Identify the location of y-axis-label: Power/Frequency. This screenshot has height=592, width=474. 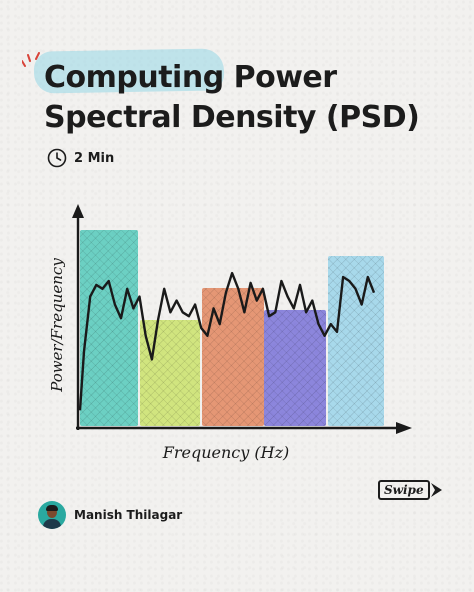
(57, 325).